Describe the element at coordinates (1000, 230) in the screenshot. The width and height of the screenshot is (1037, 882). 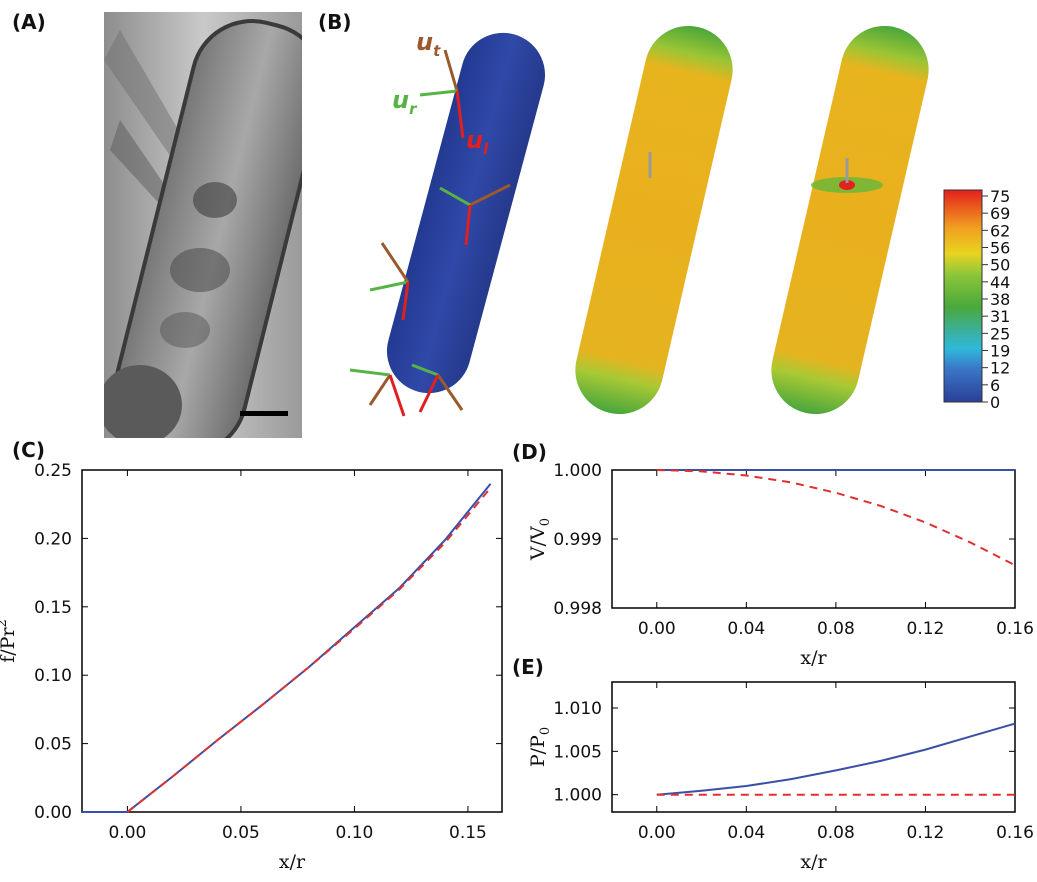
I see `colorbar-tick-label: 62` at that location.